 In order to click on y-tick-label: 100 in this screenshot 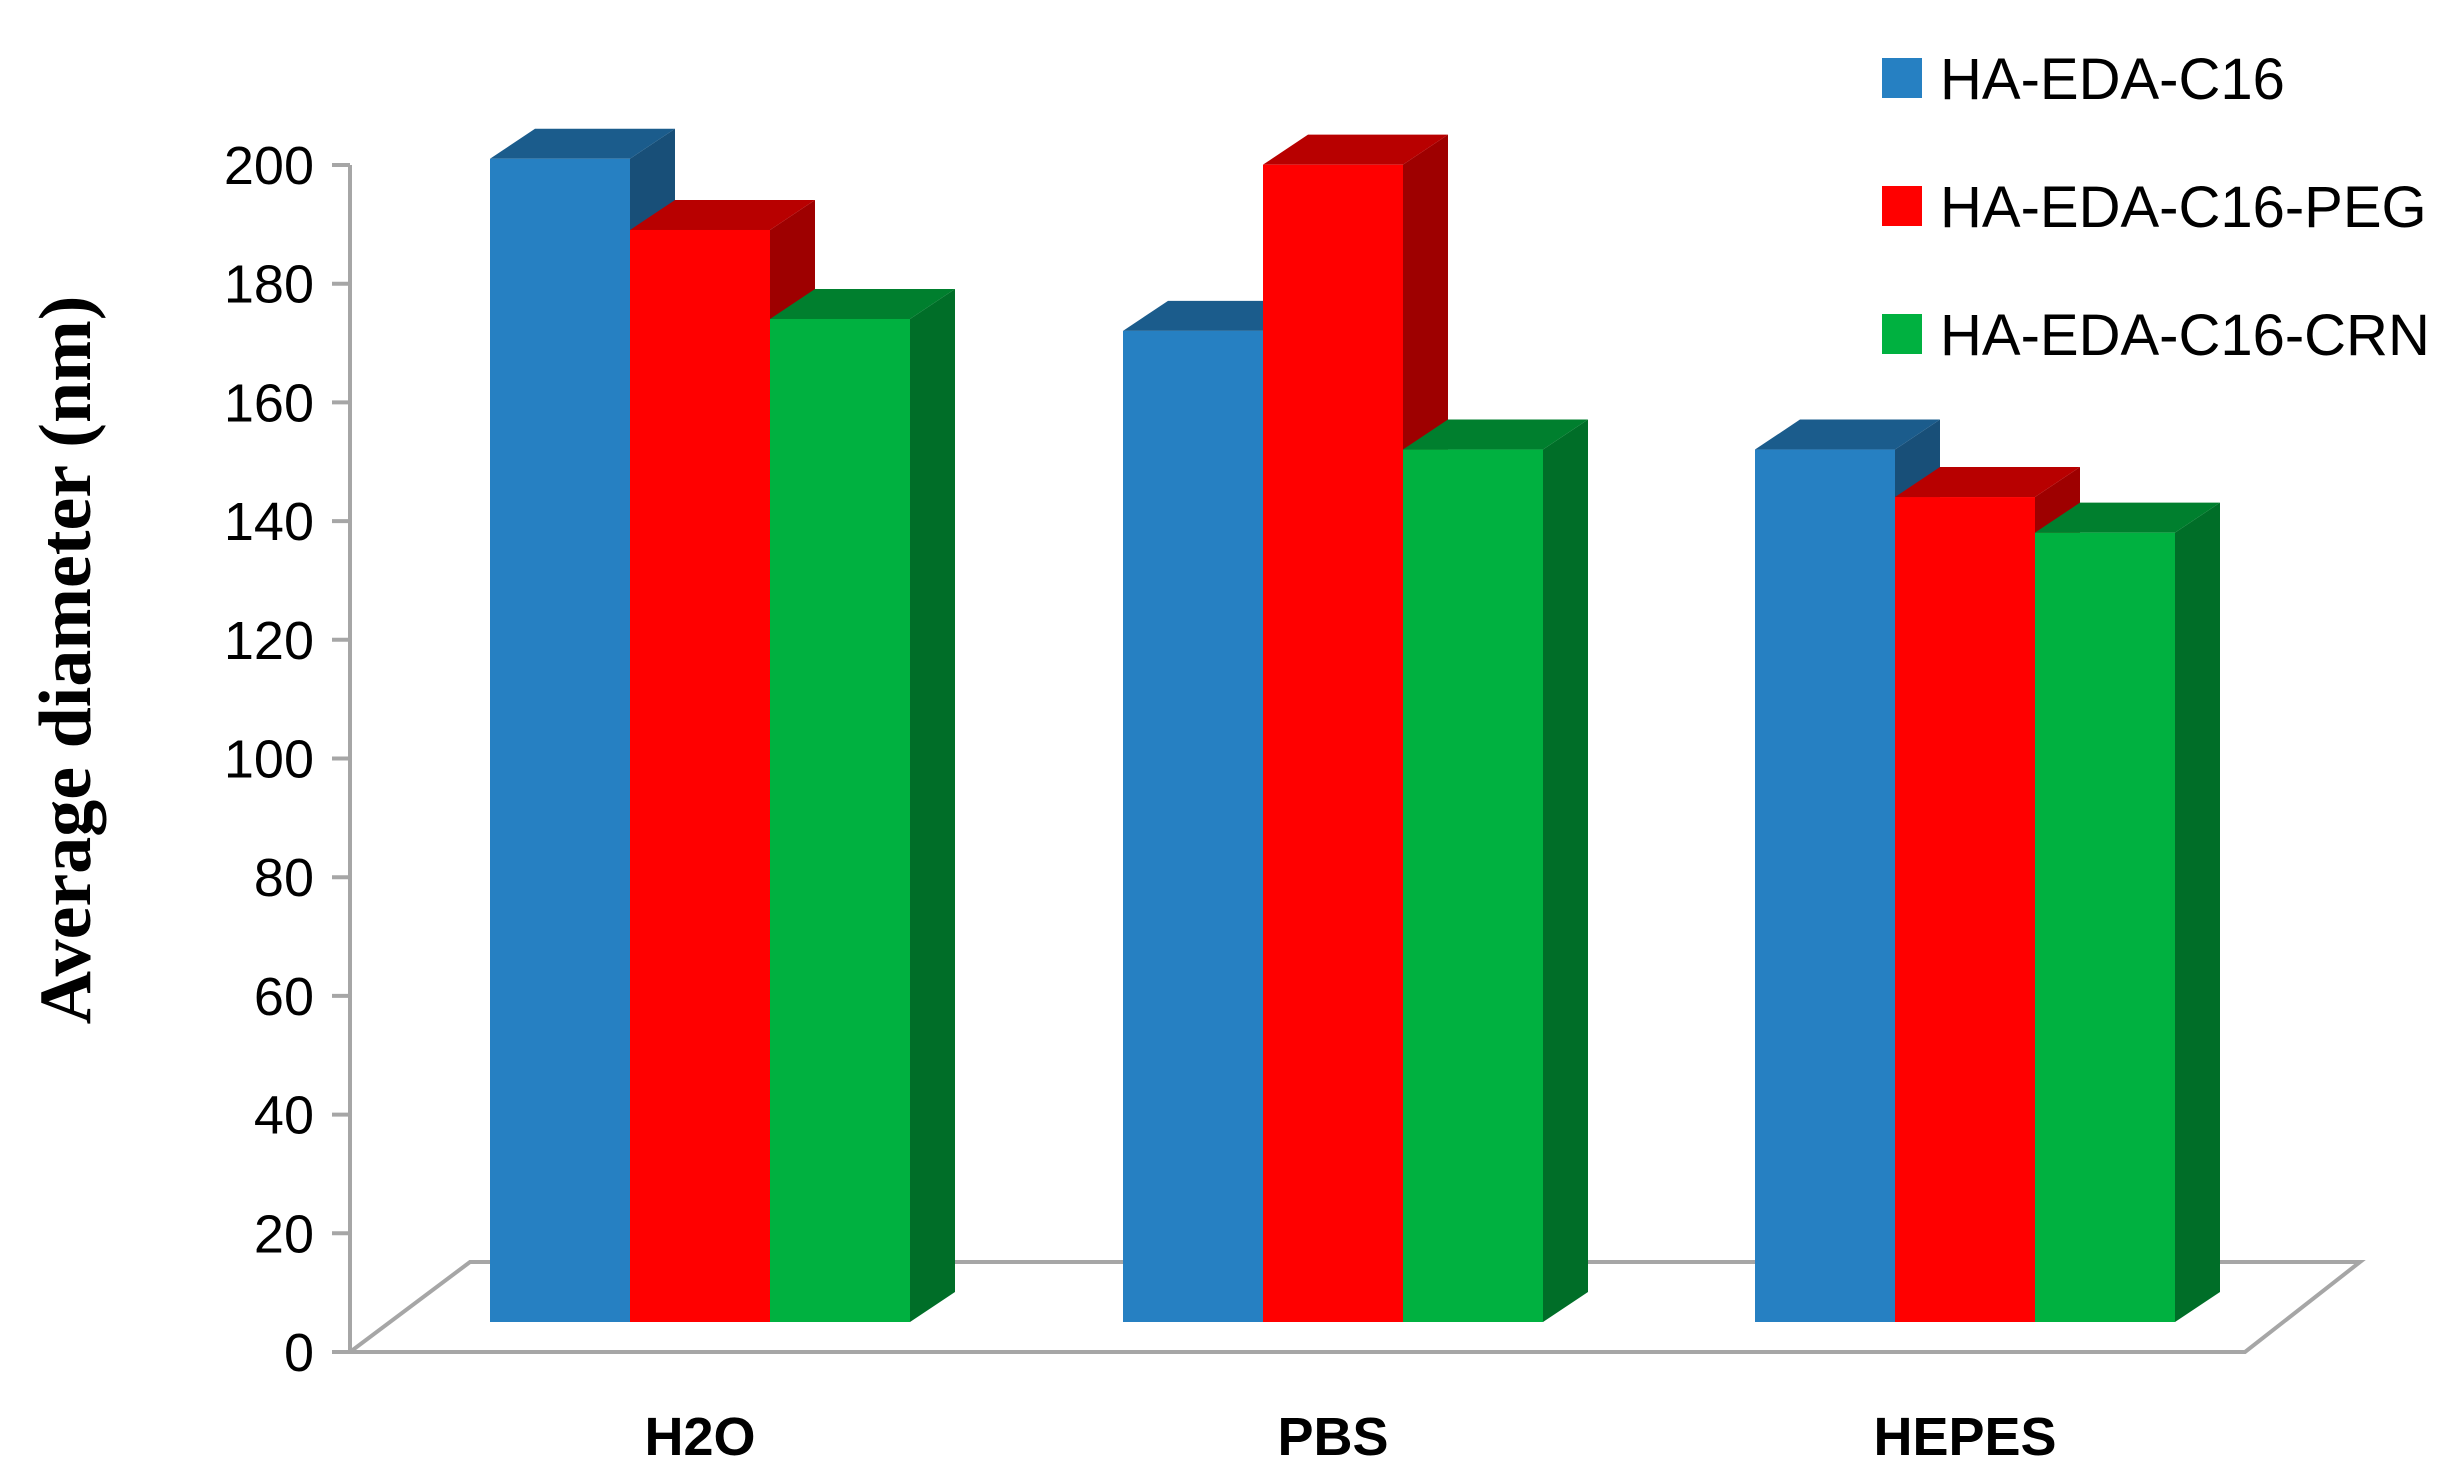, I will do `click(269, 760)`.